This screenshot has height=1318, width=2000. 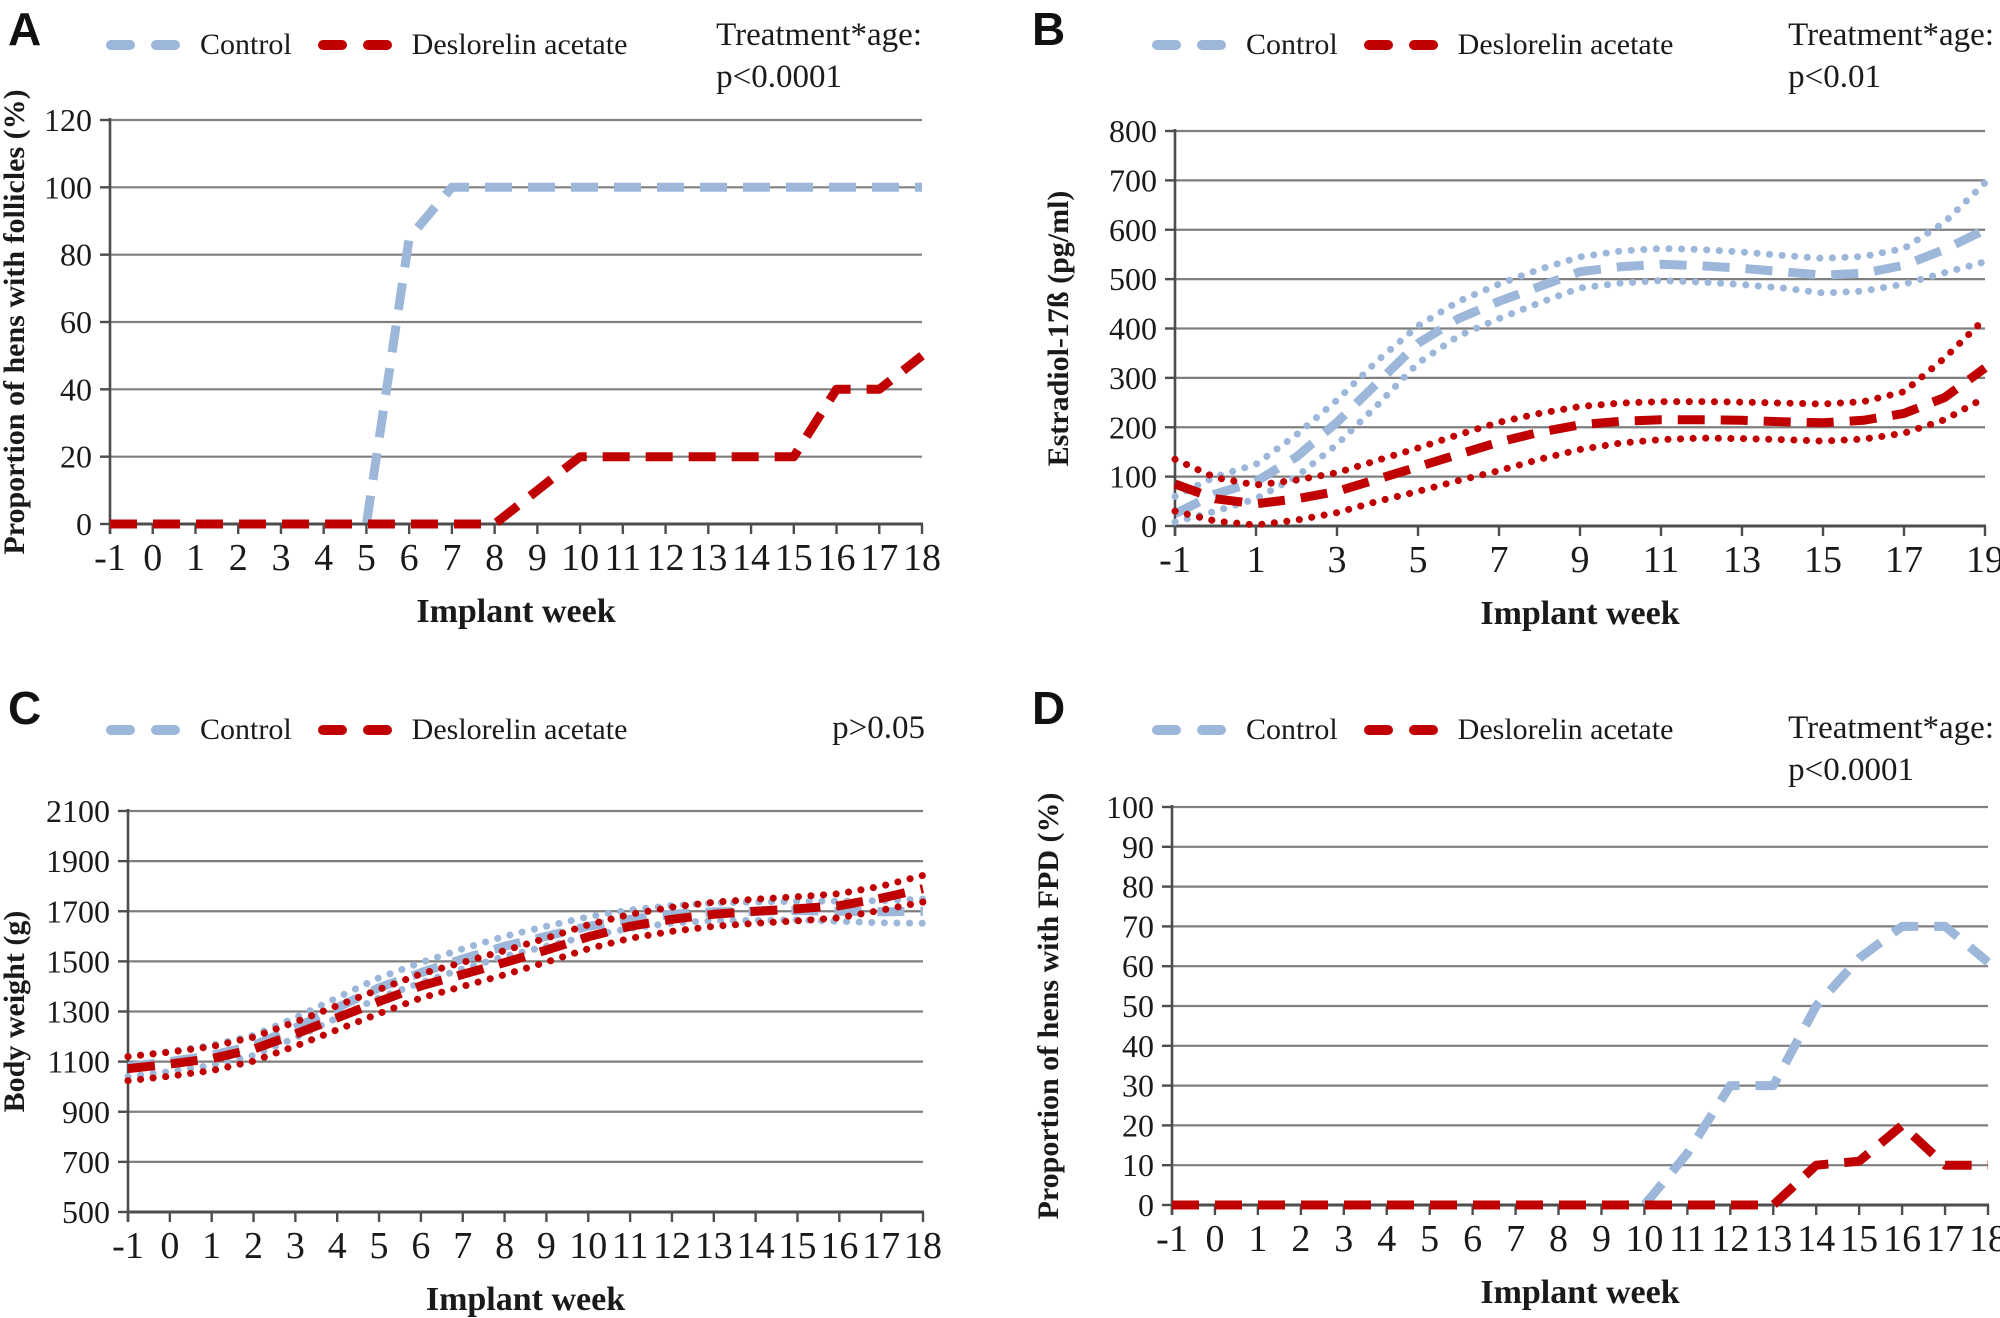 What do you see at coordinates (323, 558) in the screenshot?
I see `x-tick-label: 4` at bounding box center [323, 558].